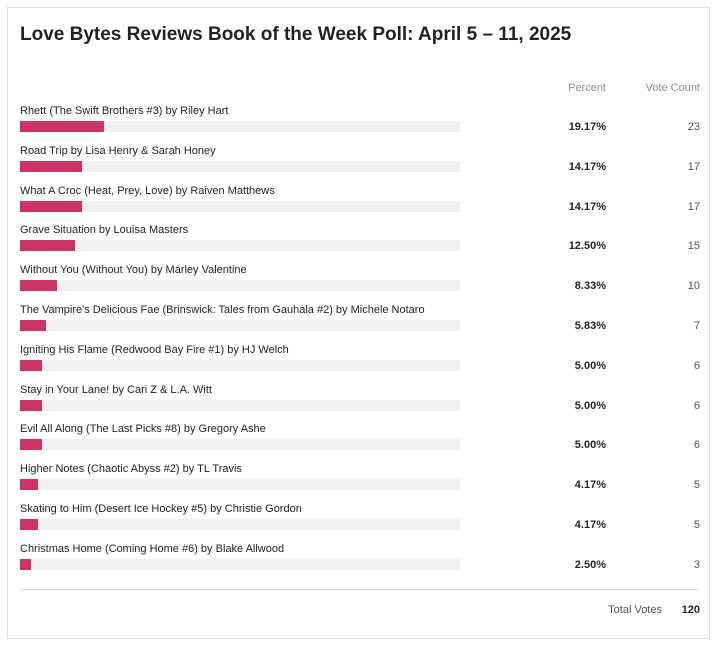 Image resolution: width=719 pixels, height=646 pixels. What do you see at coordinates (693, 286) in the screenshot?
I see `poll-vote-count: 10` at bounding box center [693, 286].